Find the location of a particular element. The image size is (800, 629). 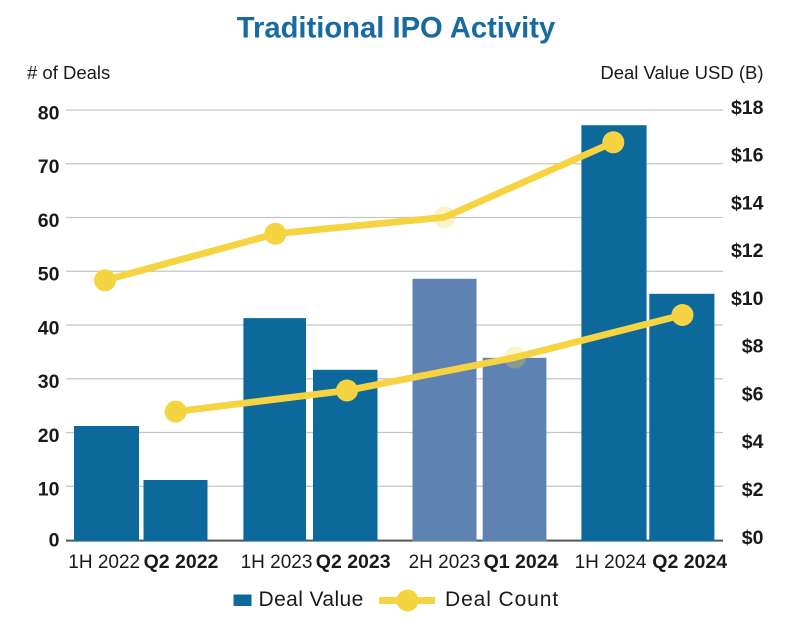

svg-text: Q1 2024 is located at coordinates (521, 562).